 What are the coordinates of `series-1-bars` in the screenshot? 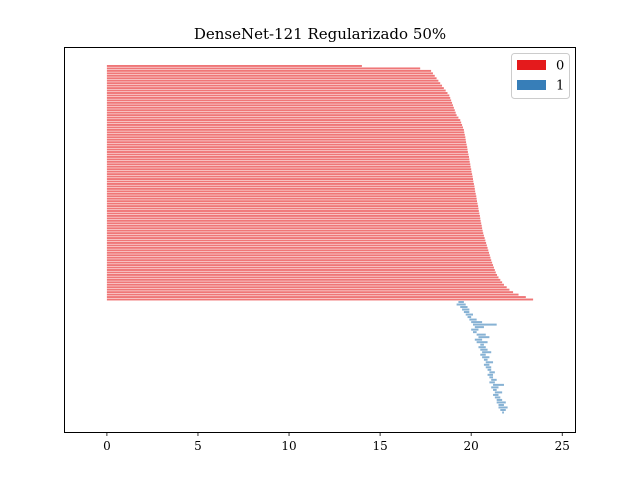 It's located at (482, 357).